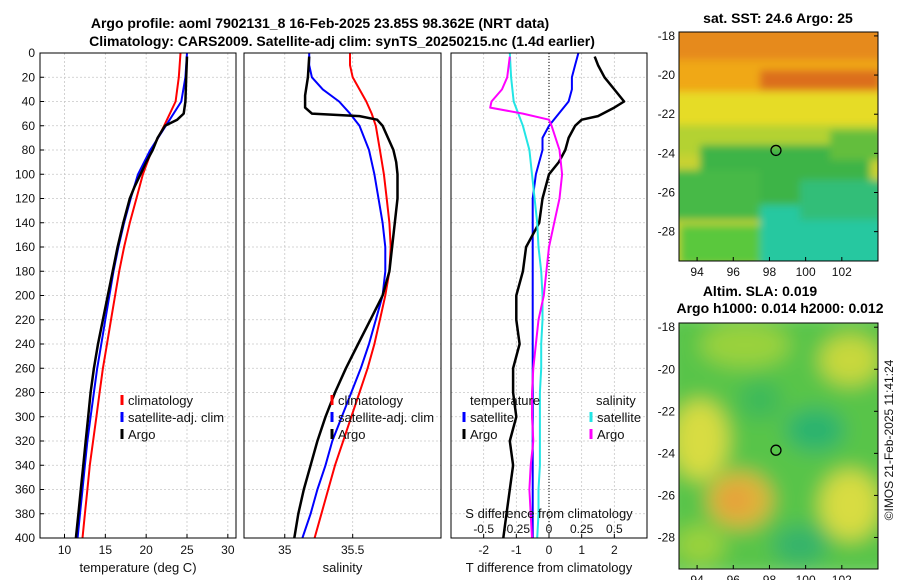 Image resolution: width=900 pixels, height=580 pixels. Describe the element at coordinates (187, 550) in the screenshot. I see `x-tick-label: 25` at that location.